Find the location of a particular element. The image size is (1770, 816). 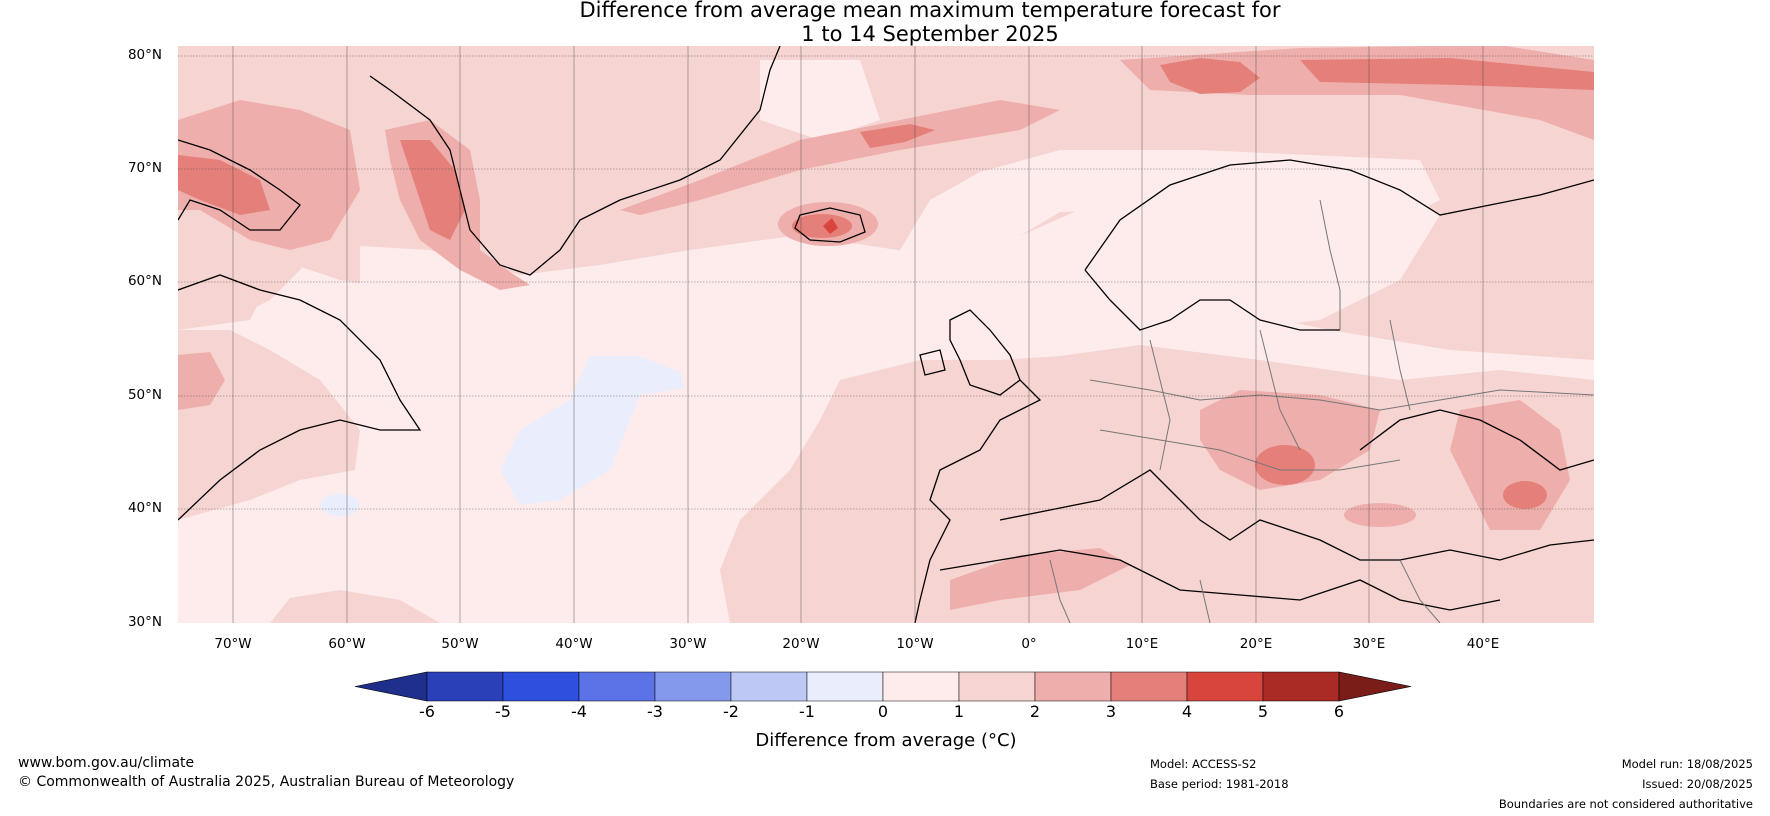

colorbar-tick-label: -2 is located at coordinates (731, 711).